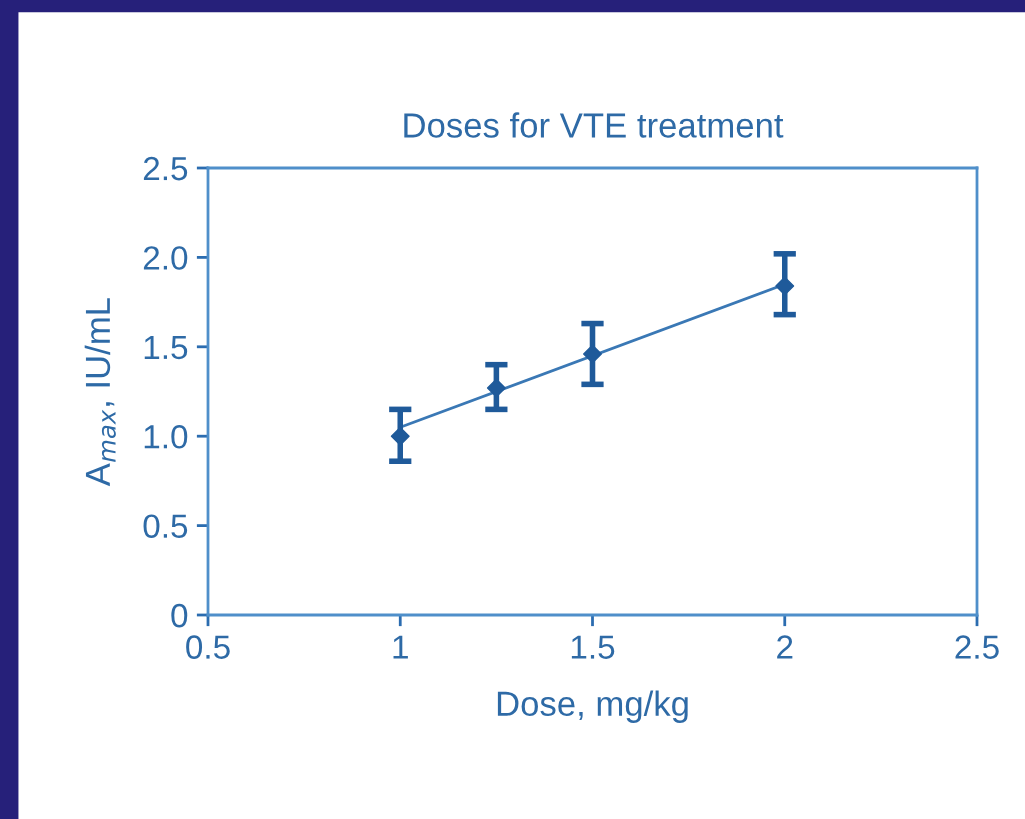 This screenshot has width=1025, height=819. What do you see at coordinates (179, 615) in the screenshot?
I see `y-tick-label: 0` at bounding box center [179, 615].